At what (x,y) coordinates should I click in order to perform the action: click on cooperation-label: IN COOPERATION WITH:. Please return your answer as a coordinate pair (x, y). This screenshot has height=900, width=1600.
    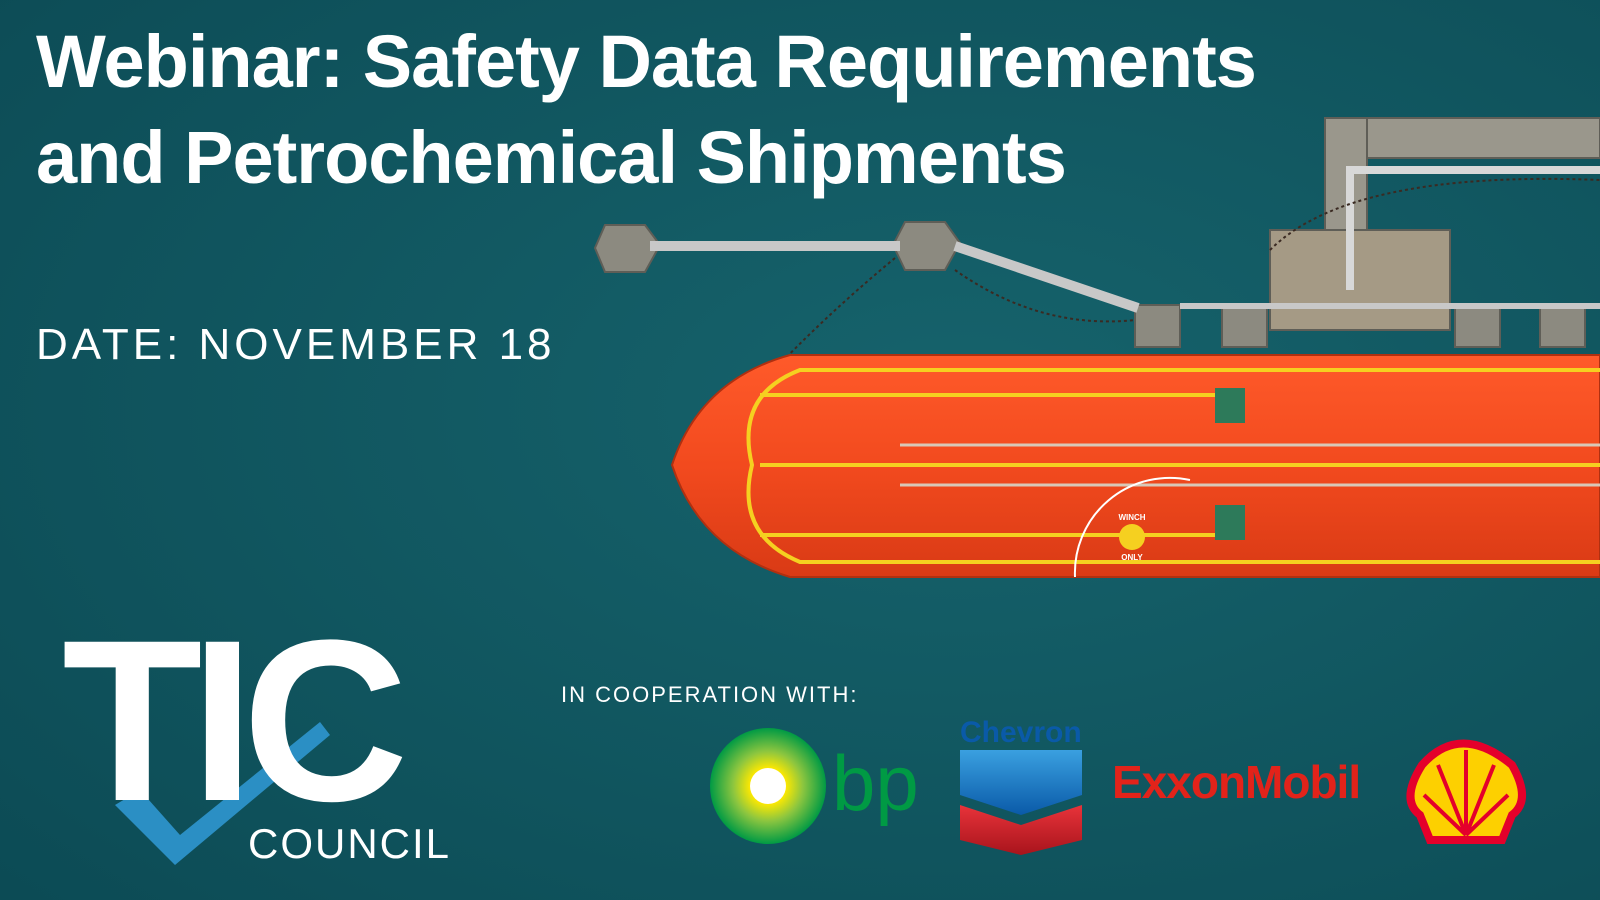
    Looking at the image, I should click on (709, 694).